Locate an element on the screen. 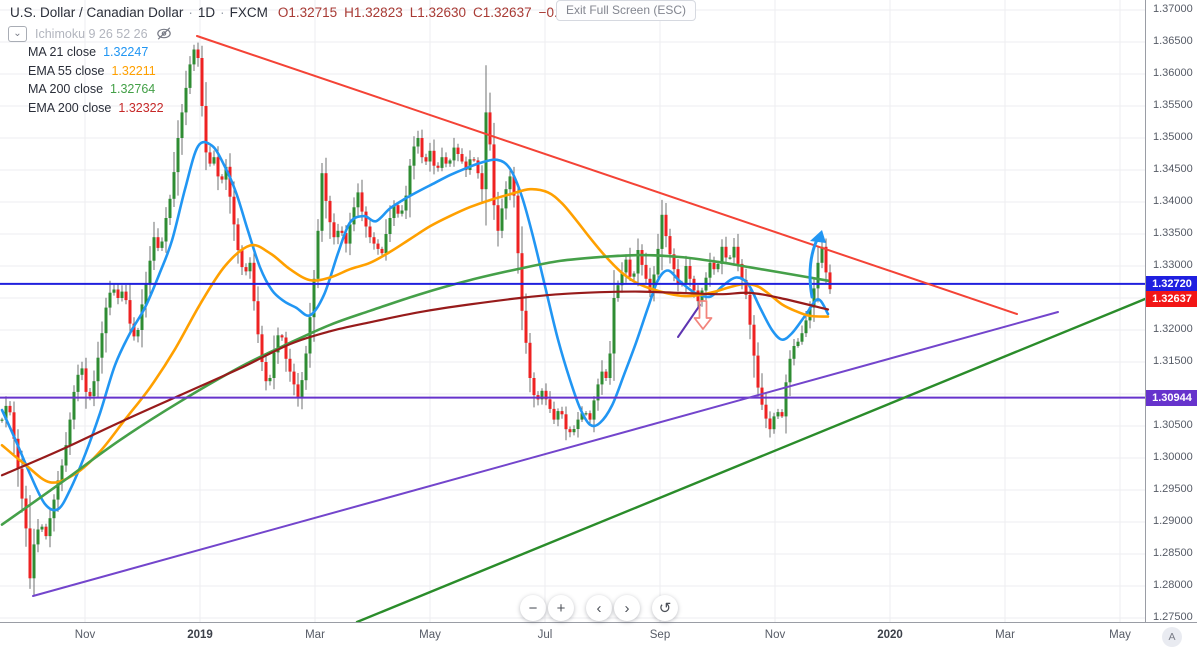 This screenshot has width=1197, height=653. price-axis-label: 1.27500 is located at coordinates (1173, 617).